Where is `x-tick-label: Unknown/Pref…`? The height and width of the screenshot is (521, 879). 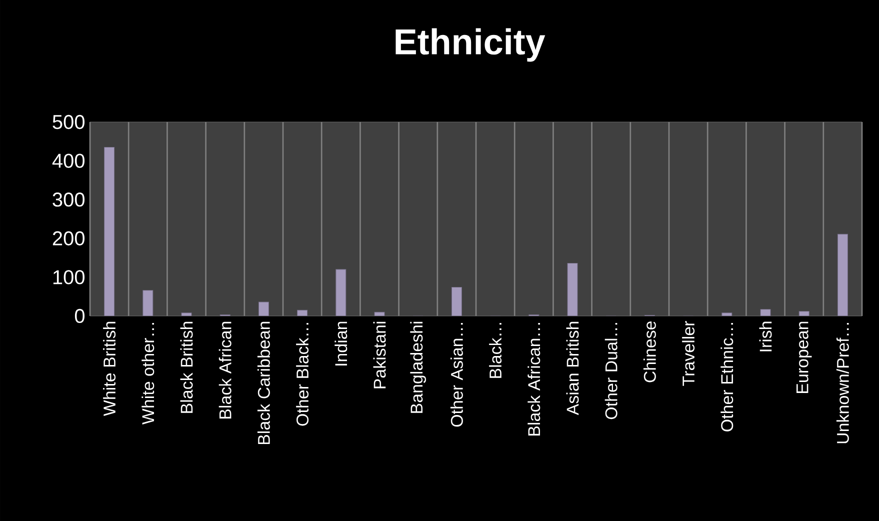 x-tick-label: Unknown/Pref… is located at coordinates (842, 383).